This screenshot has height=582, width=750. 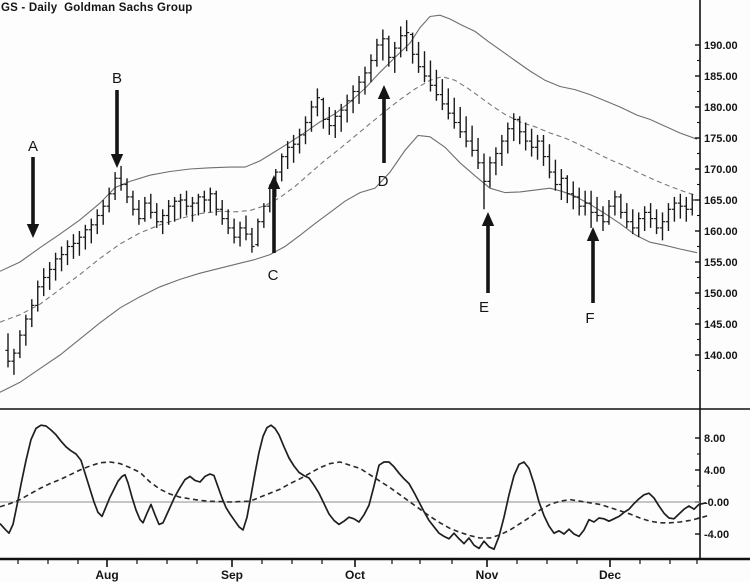 What do you see at coordinates (487, 575) in the screenshot?
I see `month-label: Nov` at bounding box center [487, 575].